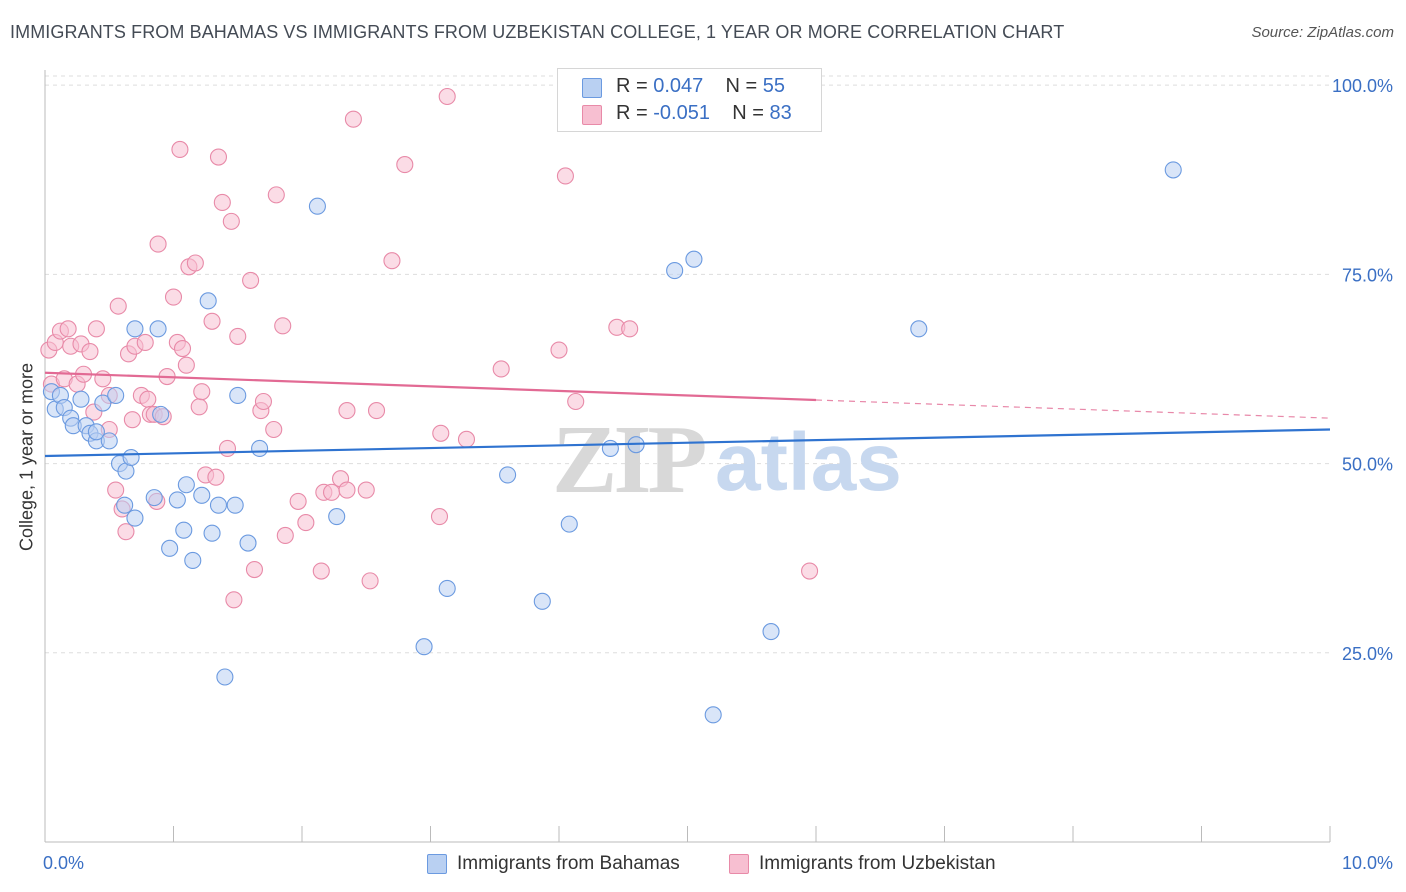 This screenshot has width=1406, height=892. What do you see at coordinates (689, 100) in the screenshot?
I see `stats-legend: R = 0.047 N = 55 R = -0.051 N = 83` at bounding box center [689, 100].